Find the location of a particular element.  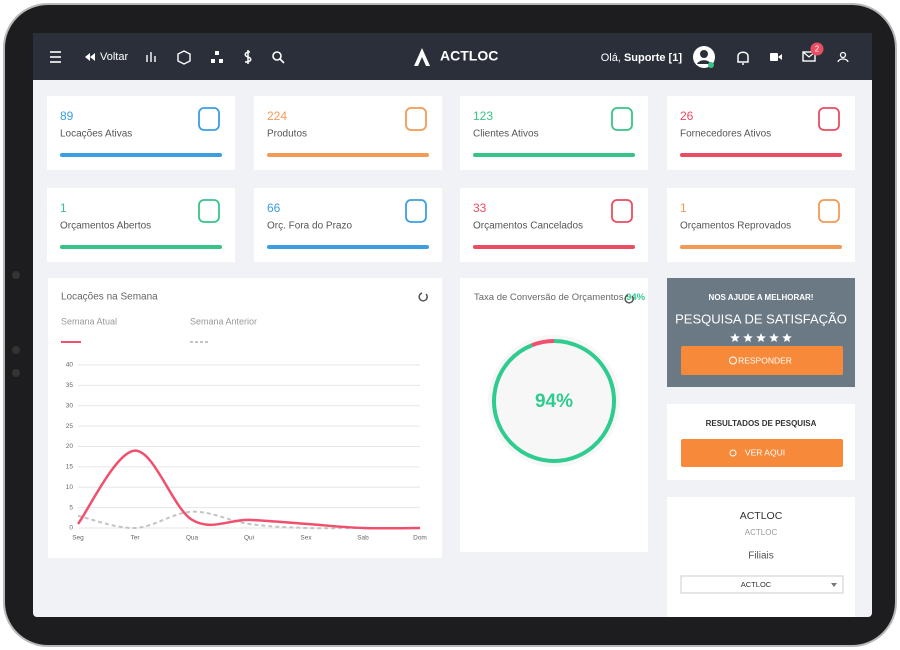

donut-arc is located at coordinates (554, 401).